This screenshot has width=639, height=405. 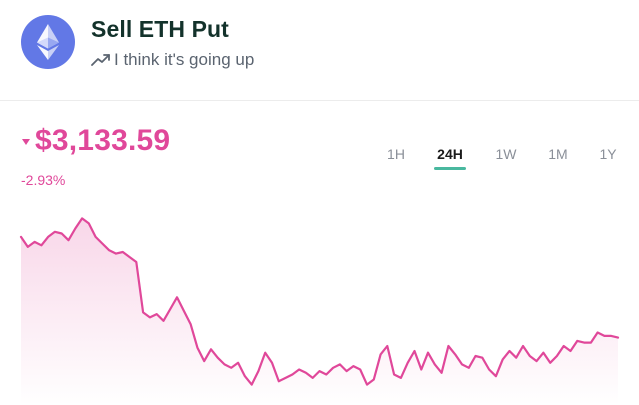 I want to click on tab-1w: 1W, so click(x=506, y=154).